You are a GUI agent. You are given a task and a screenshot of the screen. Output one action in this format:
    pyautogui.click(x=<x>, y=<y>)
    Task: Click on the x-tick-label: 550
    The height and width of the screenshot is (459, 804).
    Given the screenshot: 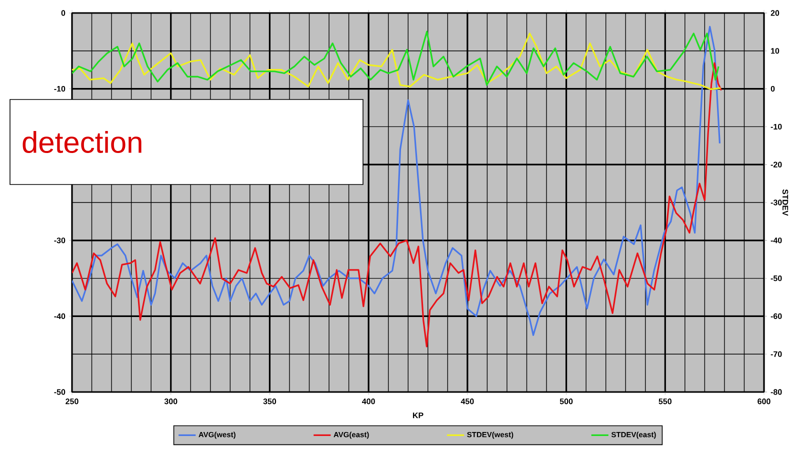 What is the action you would take?
    pyautogui.click(x=665, y=401)
    